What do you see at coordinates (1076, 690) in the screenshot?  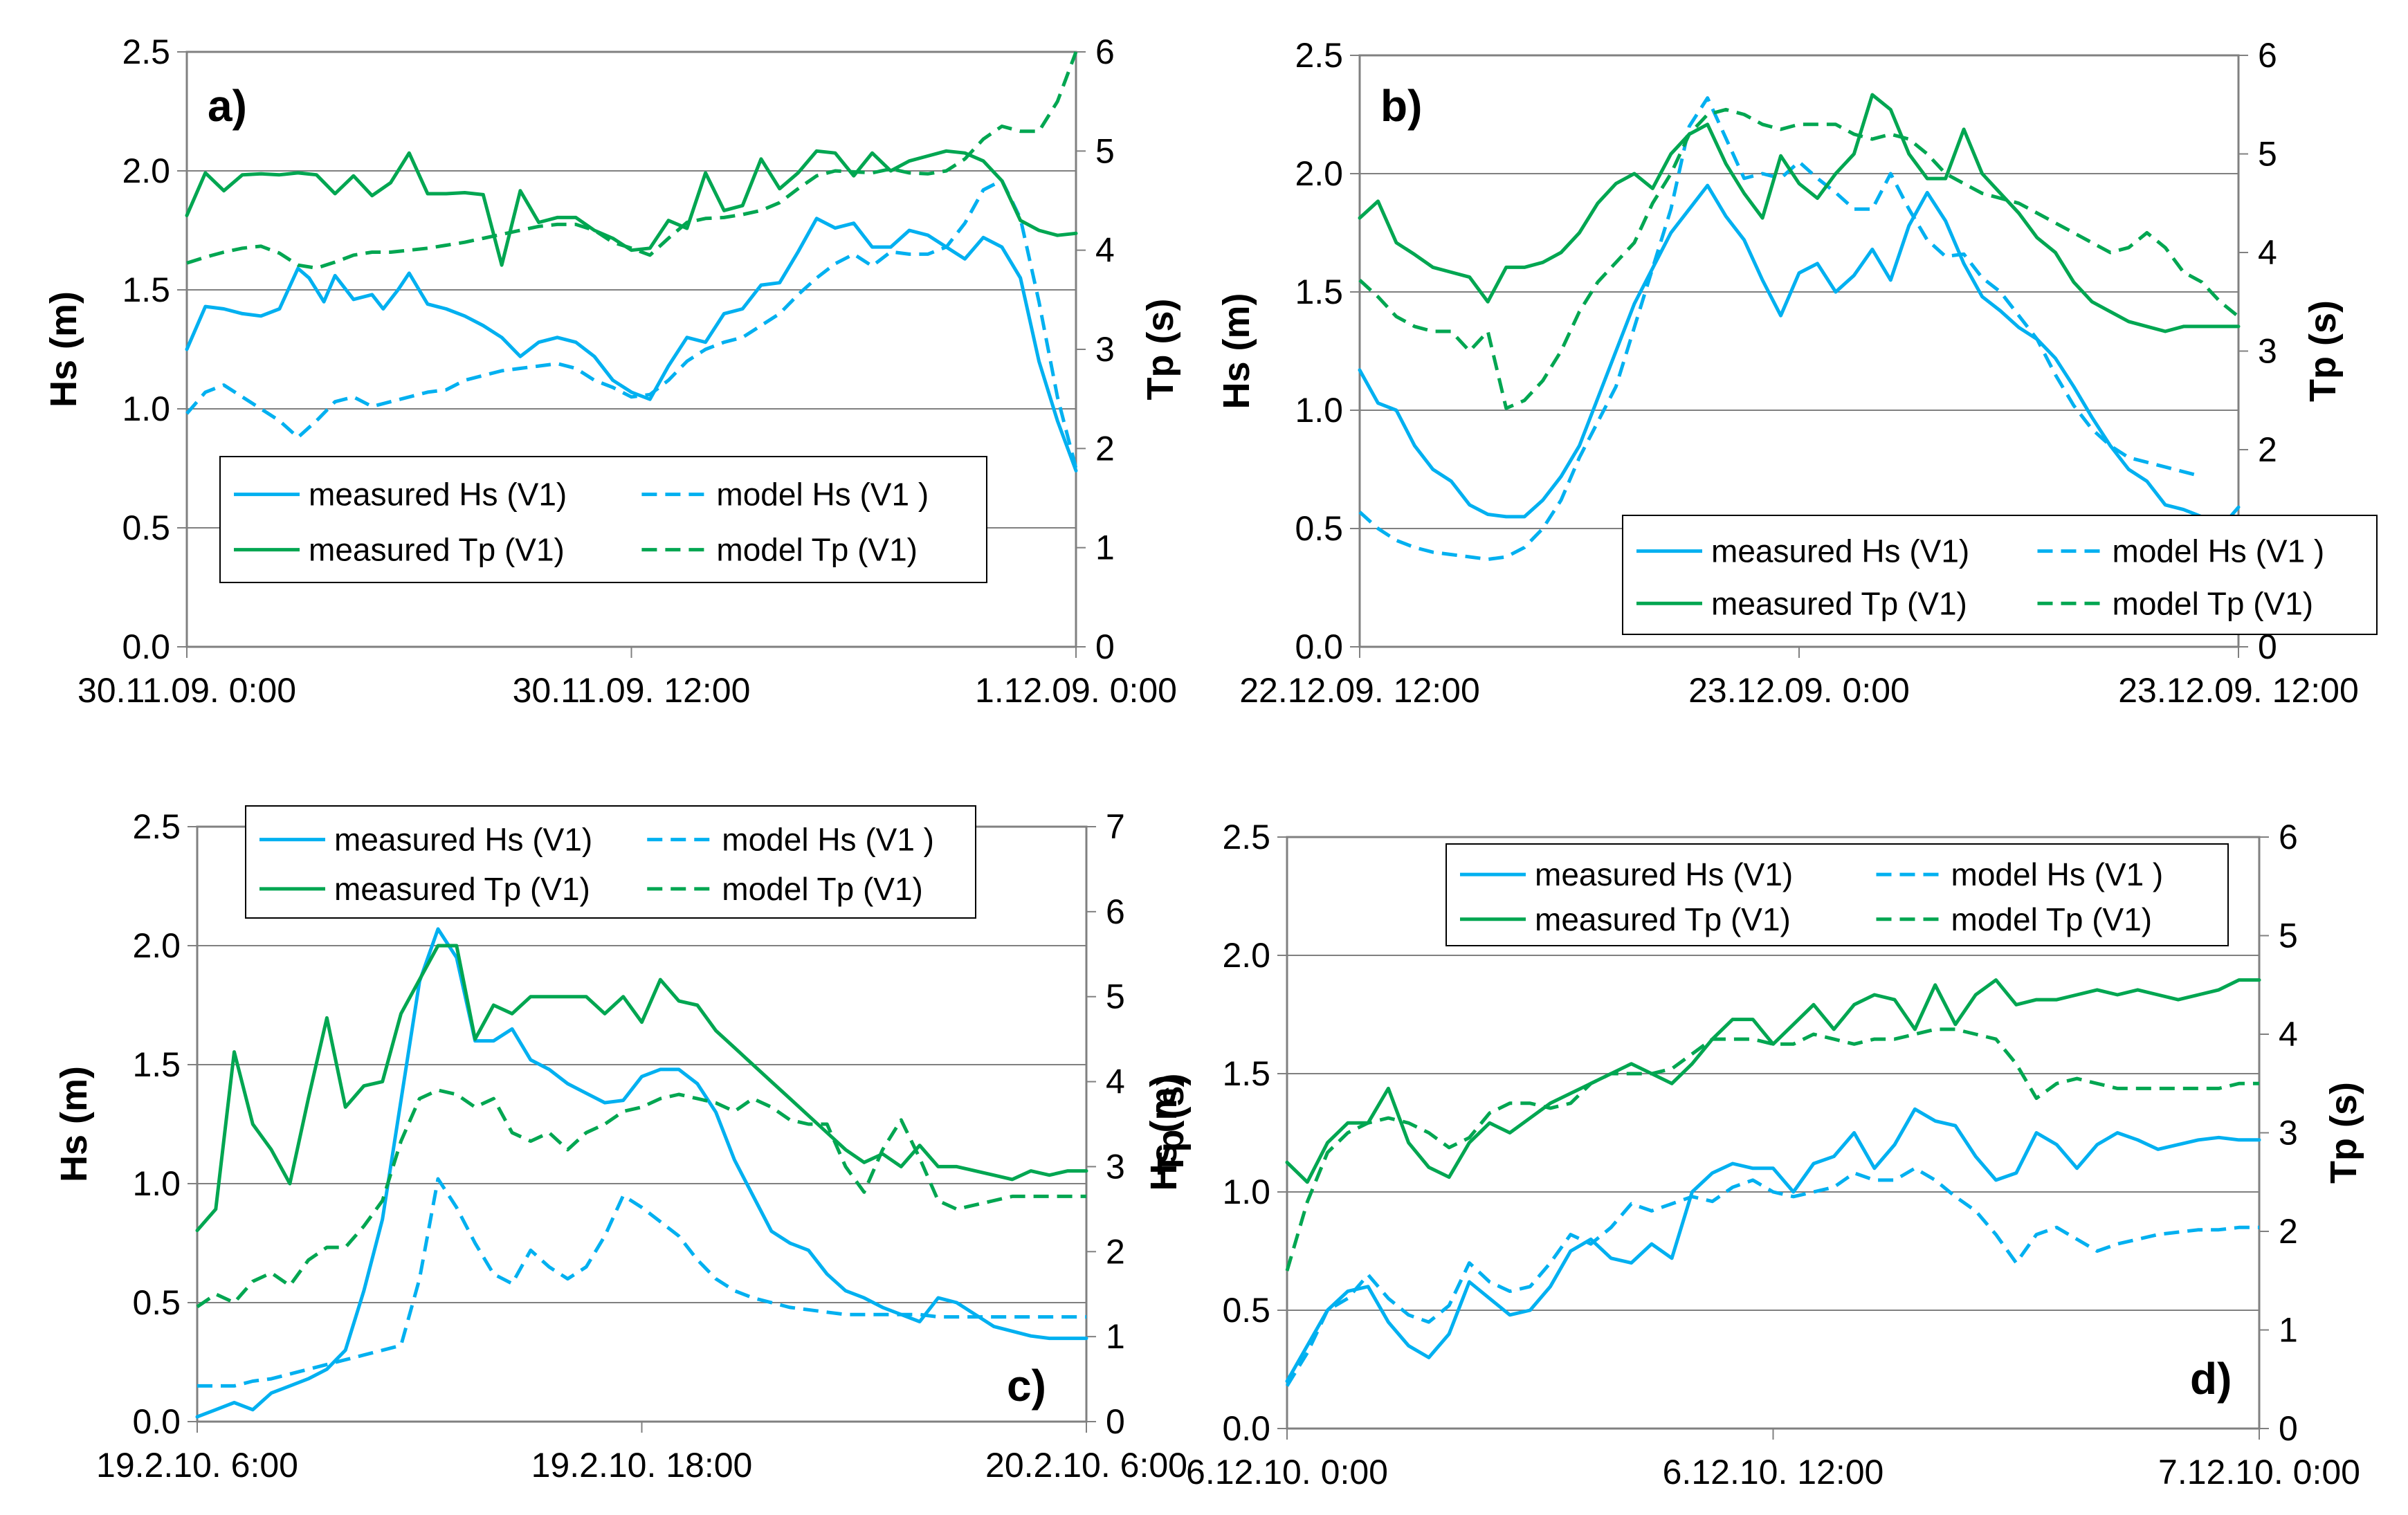 I see `x-tick-label: 1.12.09. 0:00` at bounding box center [1076, 690].